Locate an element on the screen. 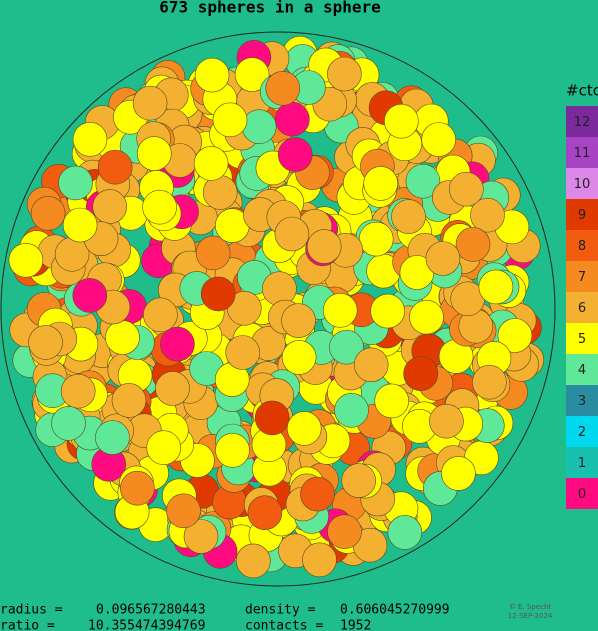 The width and height of the screenshot is (598, 631). legend-title: #ctc is located at coordinates (582, 91).